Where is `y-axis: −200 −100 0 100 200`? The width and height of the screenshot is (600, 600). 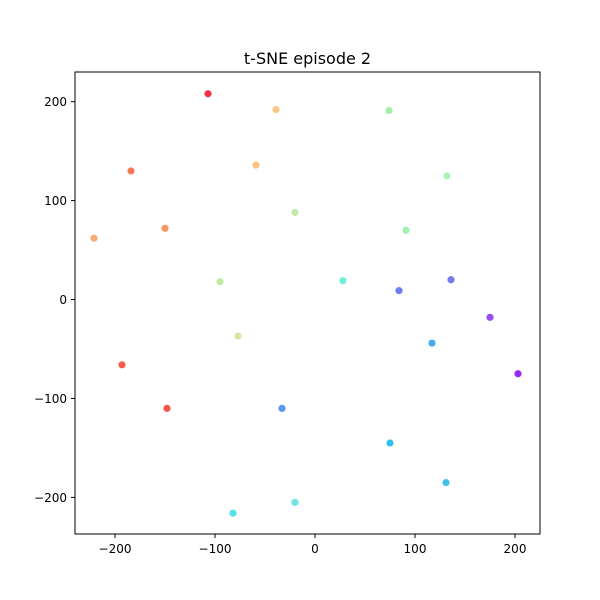 y-axis: −200 −100 0 100 200 is located at coordinates (54, 300).